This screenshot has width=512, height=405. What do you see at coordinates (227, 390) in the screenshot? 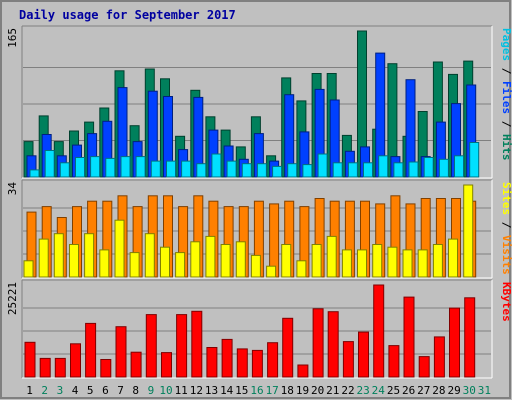
I see `x-tick-label: 14` at bounding box center [227, 390].